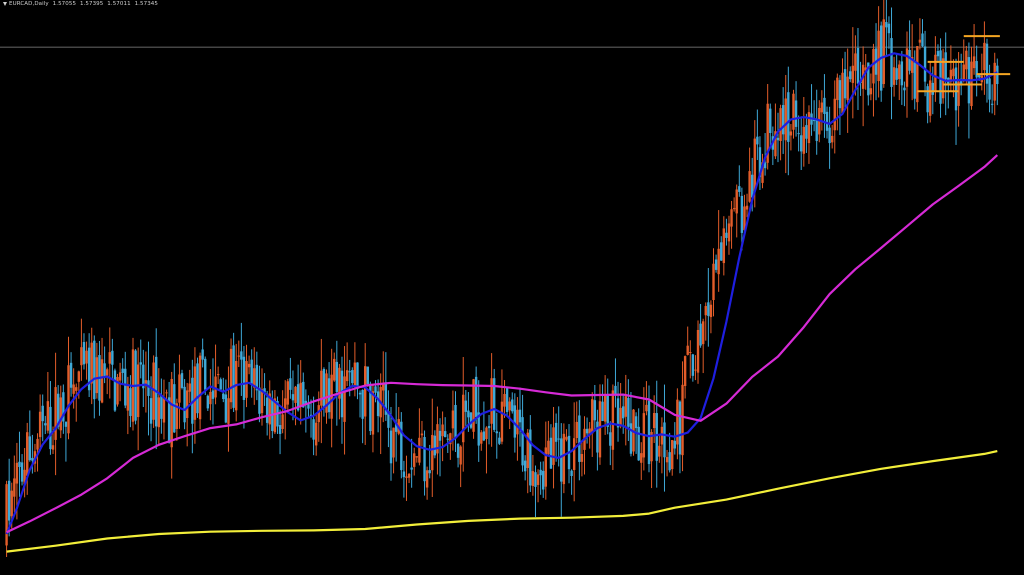 This screenshot has height=575, width=1024. I want to click on low-value: 1.57011, so click(119, 4).